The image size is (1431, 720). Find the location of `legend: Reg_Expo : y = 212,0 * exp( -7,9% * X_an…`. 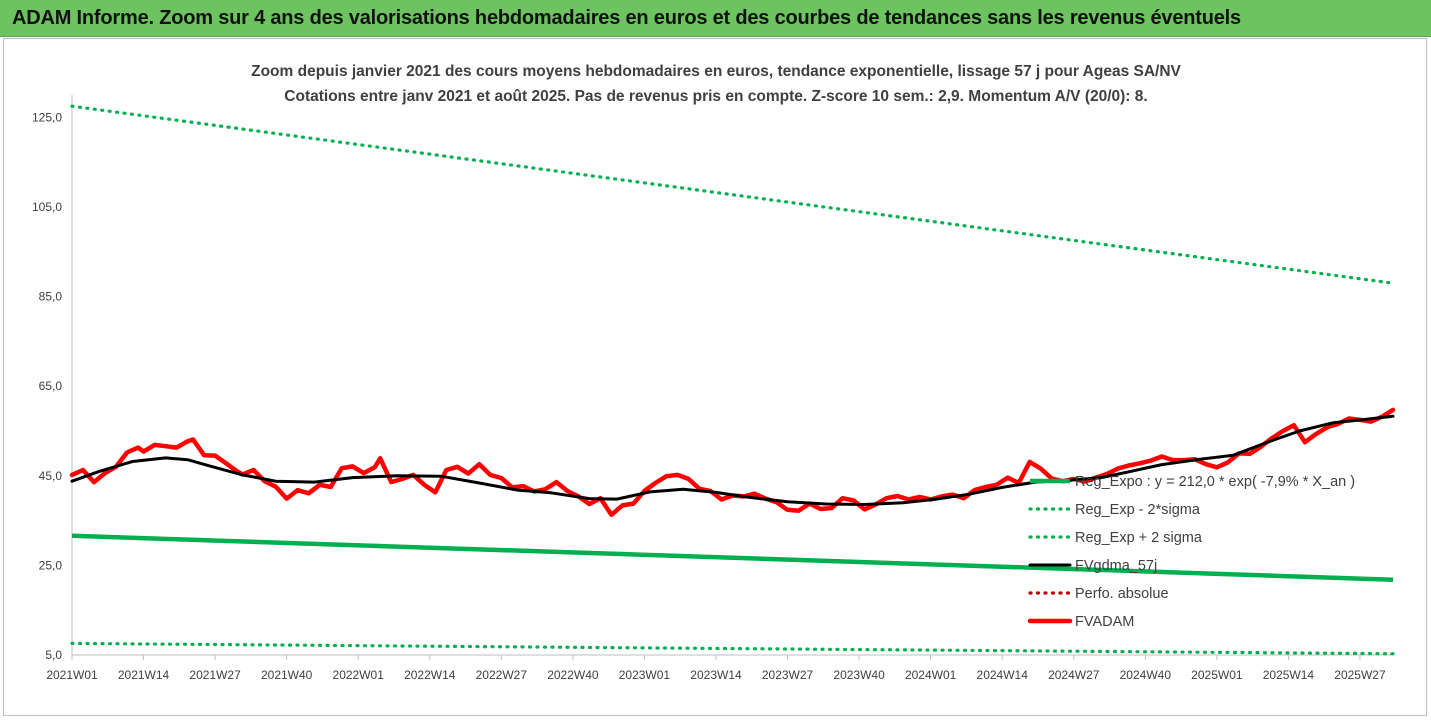

legend: Reg_Expo : y = 212,0 * exp( -7,9% * X_an… is located at coordinates (1191, 552).